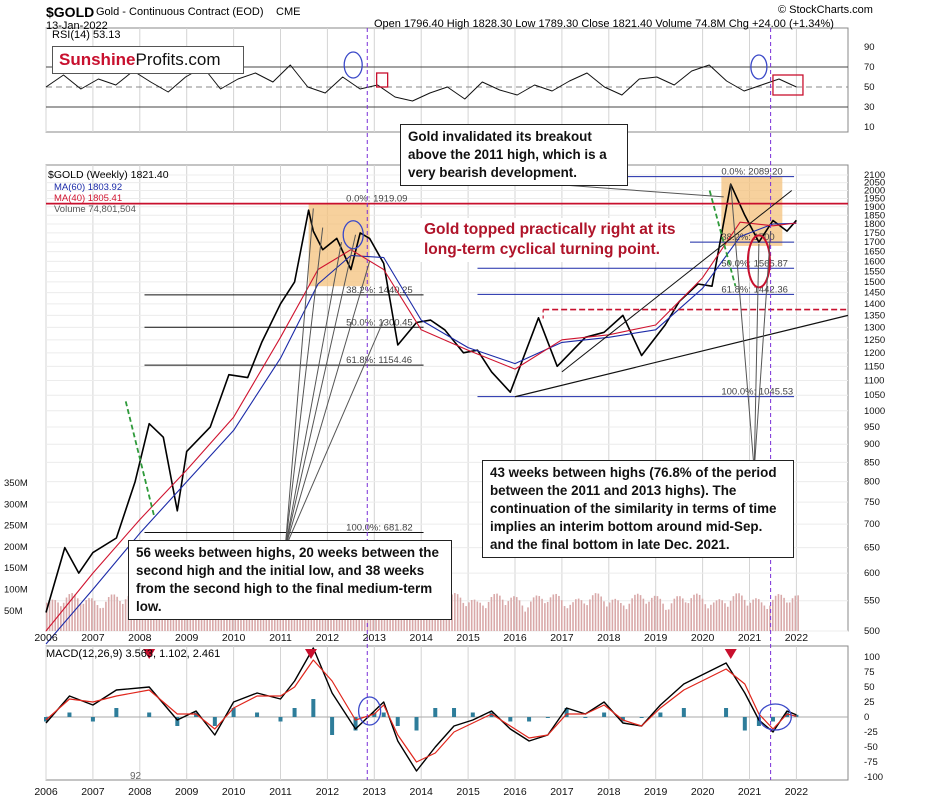  I want to click on price-tick-label: 2100, so click(874, 175).